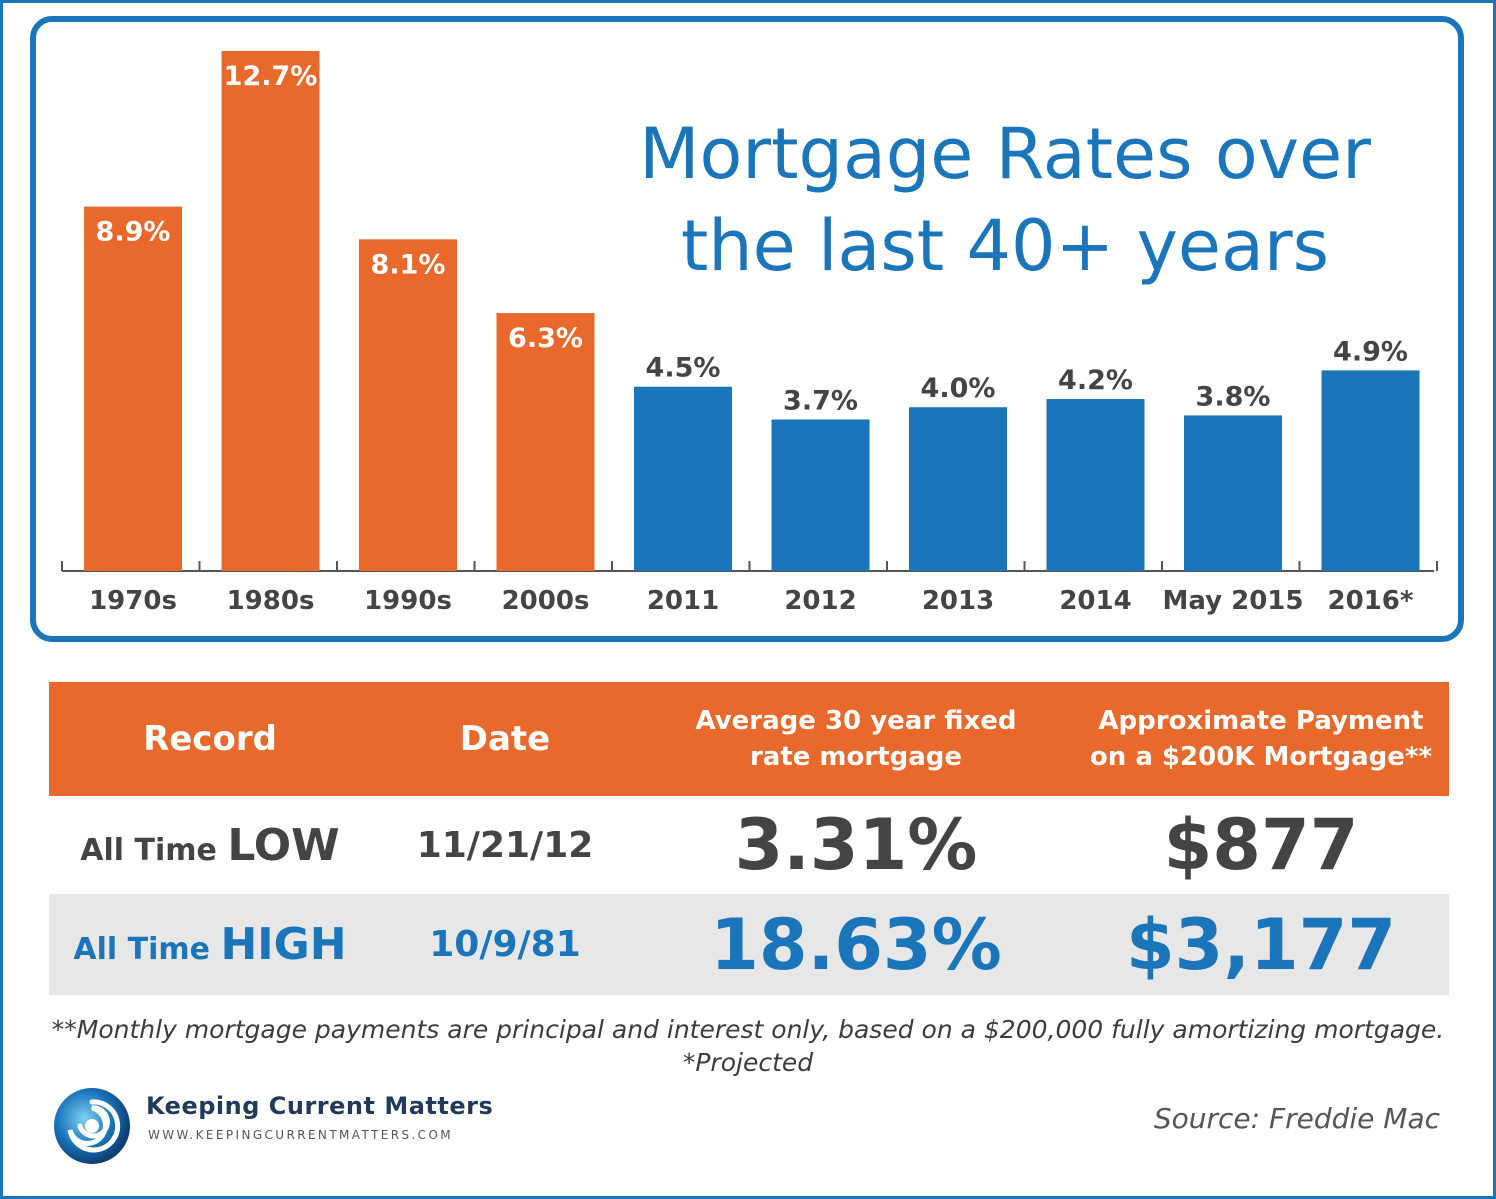  I want to click on x-tick-label: 2011, so click(683, 601).